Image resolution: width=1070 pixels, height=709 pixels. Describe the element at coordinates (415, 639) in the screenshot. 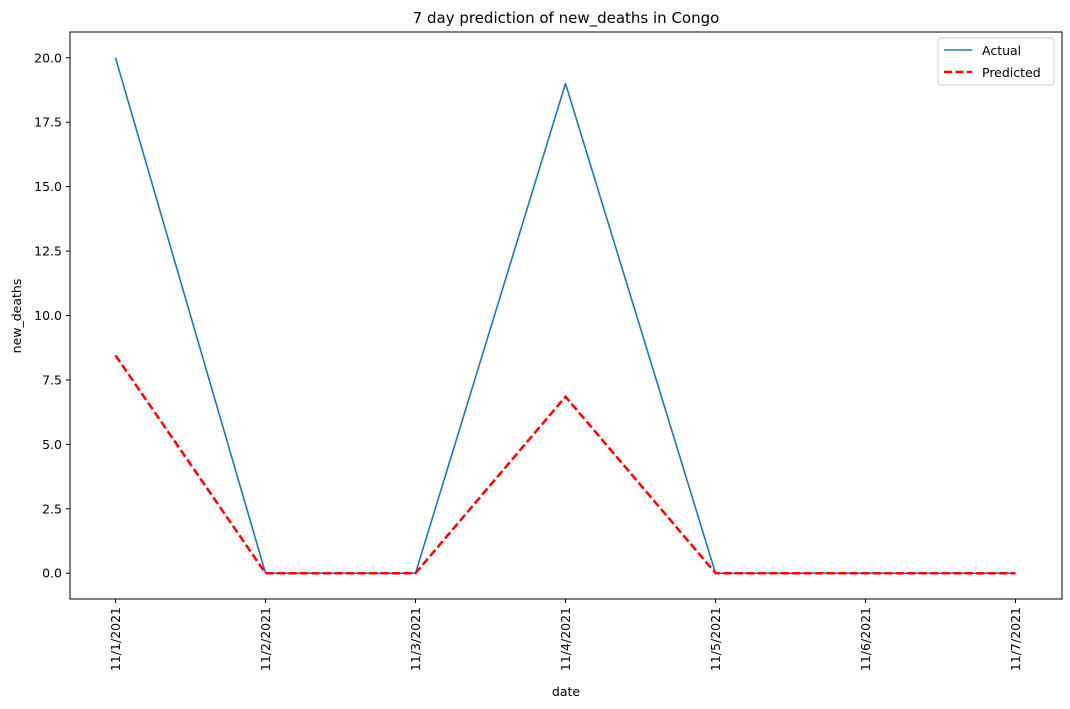

I see `x-tick-label: 11/3/2021` at that location.